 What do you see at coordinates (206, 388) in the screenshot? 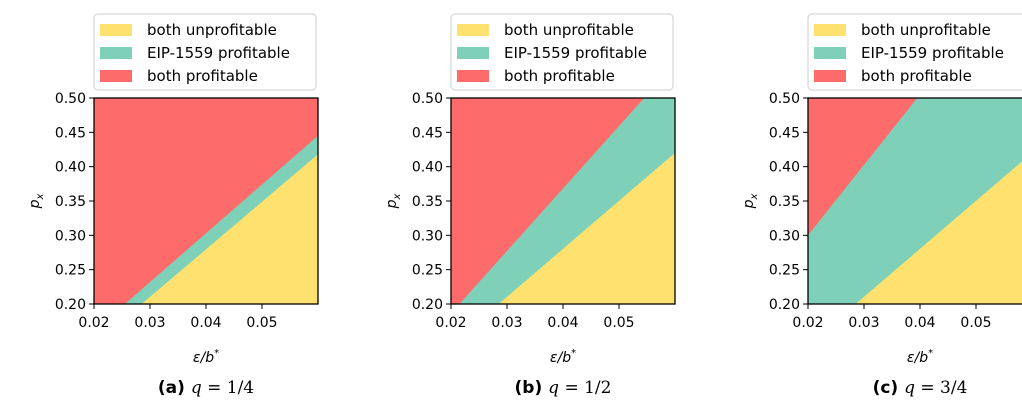
I see `subfigure-caption: (a) q = 1/4` at bounding box center [206, 388].